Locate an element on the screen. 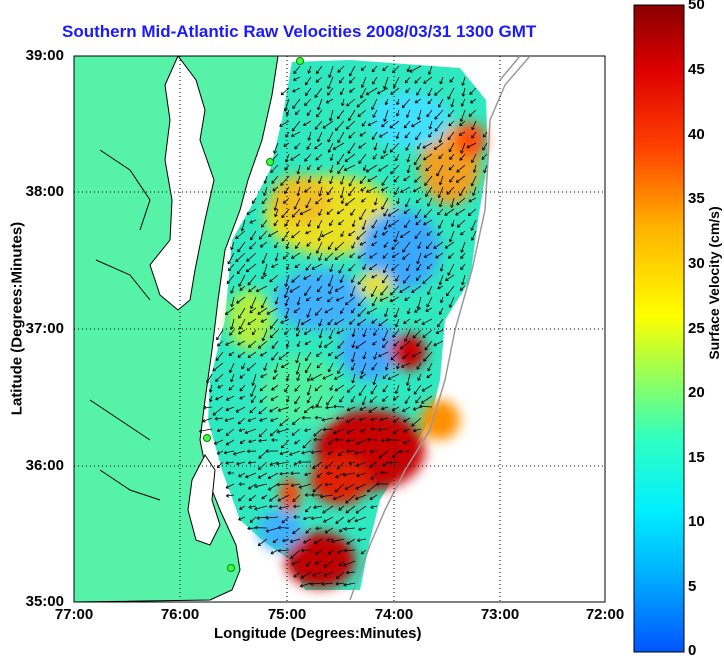  y-tick-label: 38:00 is located at coordinates (44, 191).